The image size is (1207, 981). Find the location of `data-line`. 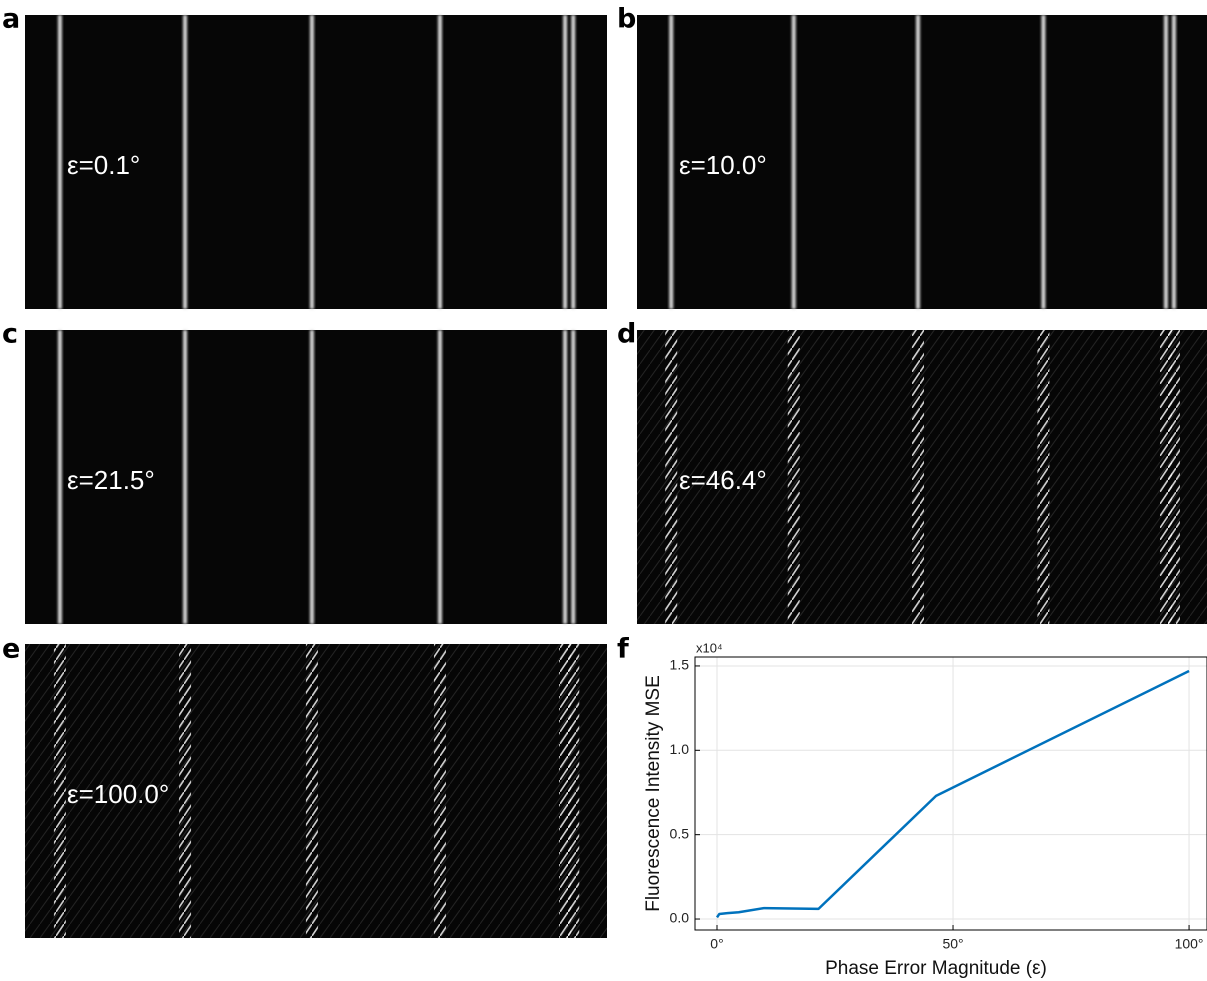

data-line is located at coordinates (952, 794).